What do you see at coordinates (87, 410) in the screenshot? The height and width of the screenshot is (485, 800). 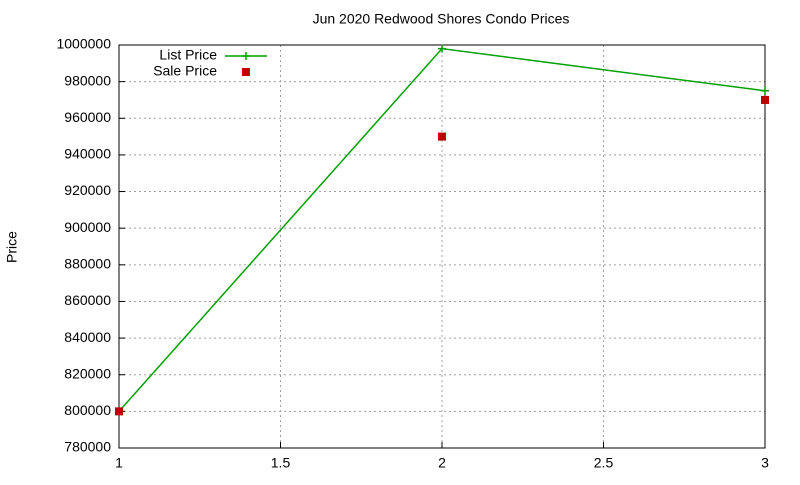 I see `y-tick-label: 800000` at bounding box center [87, 410].